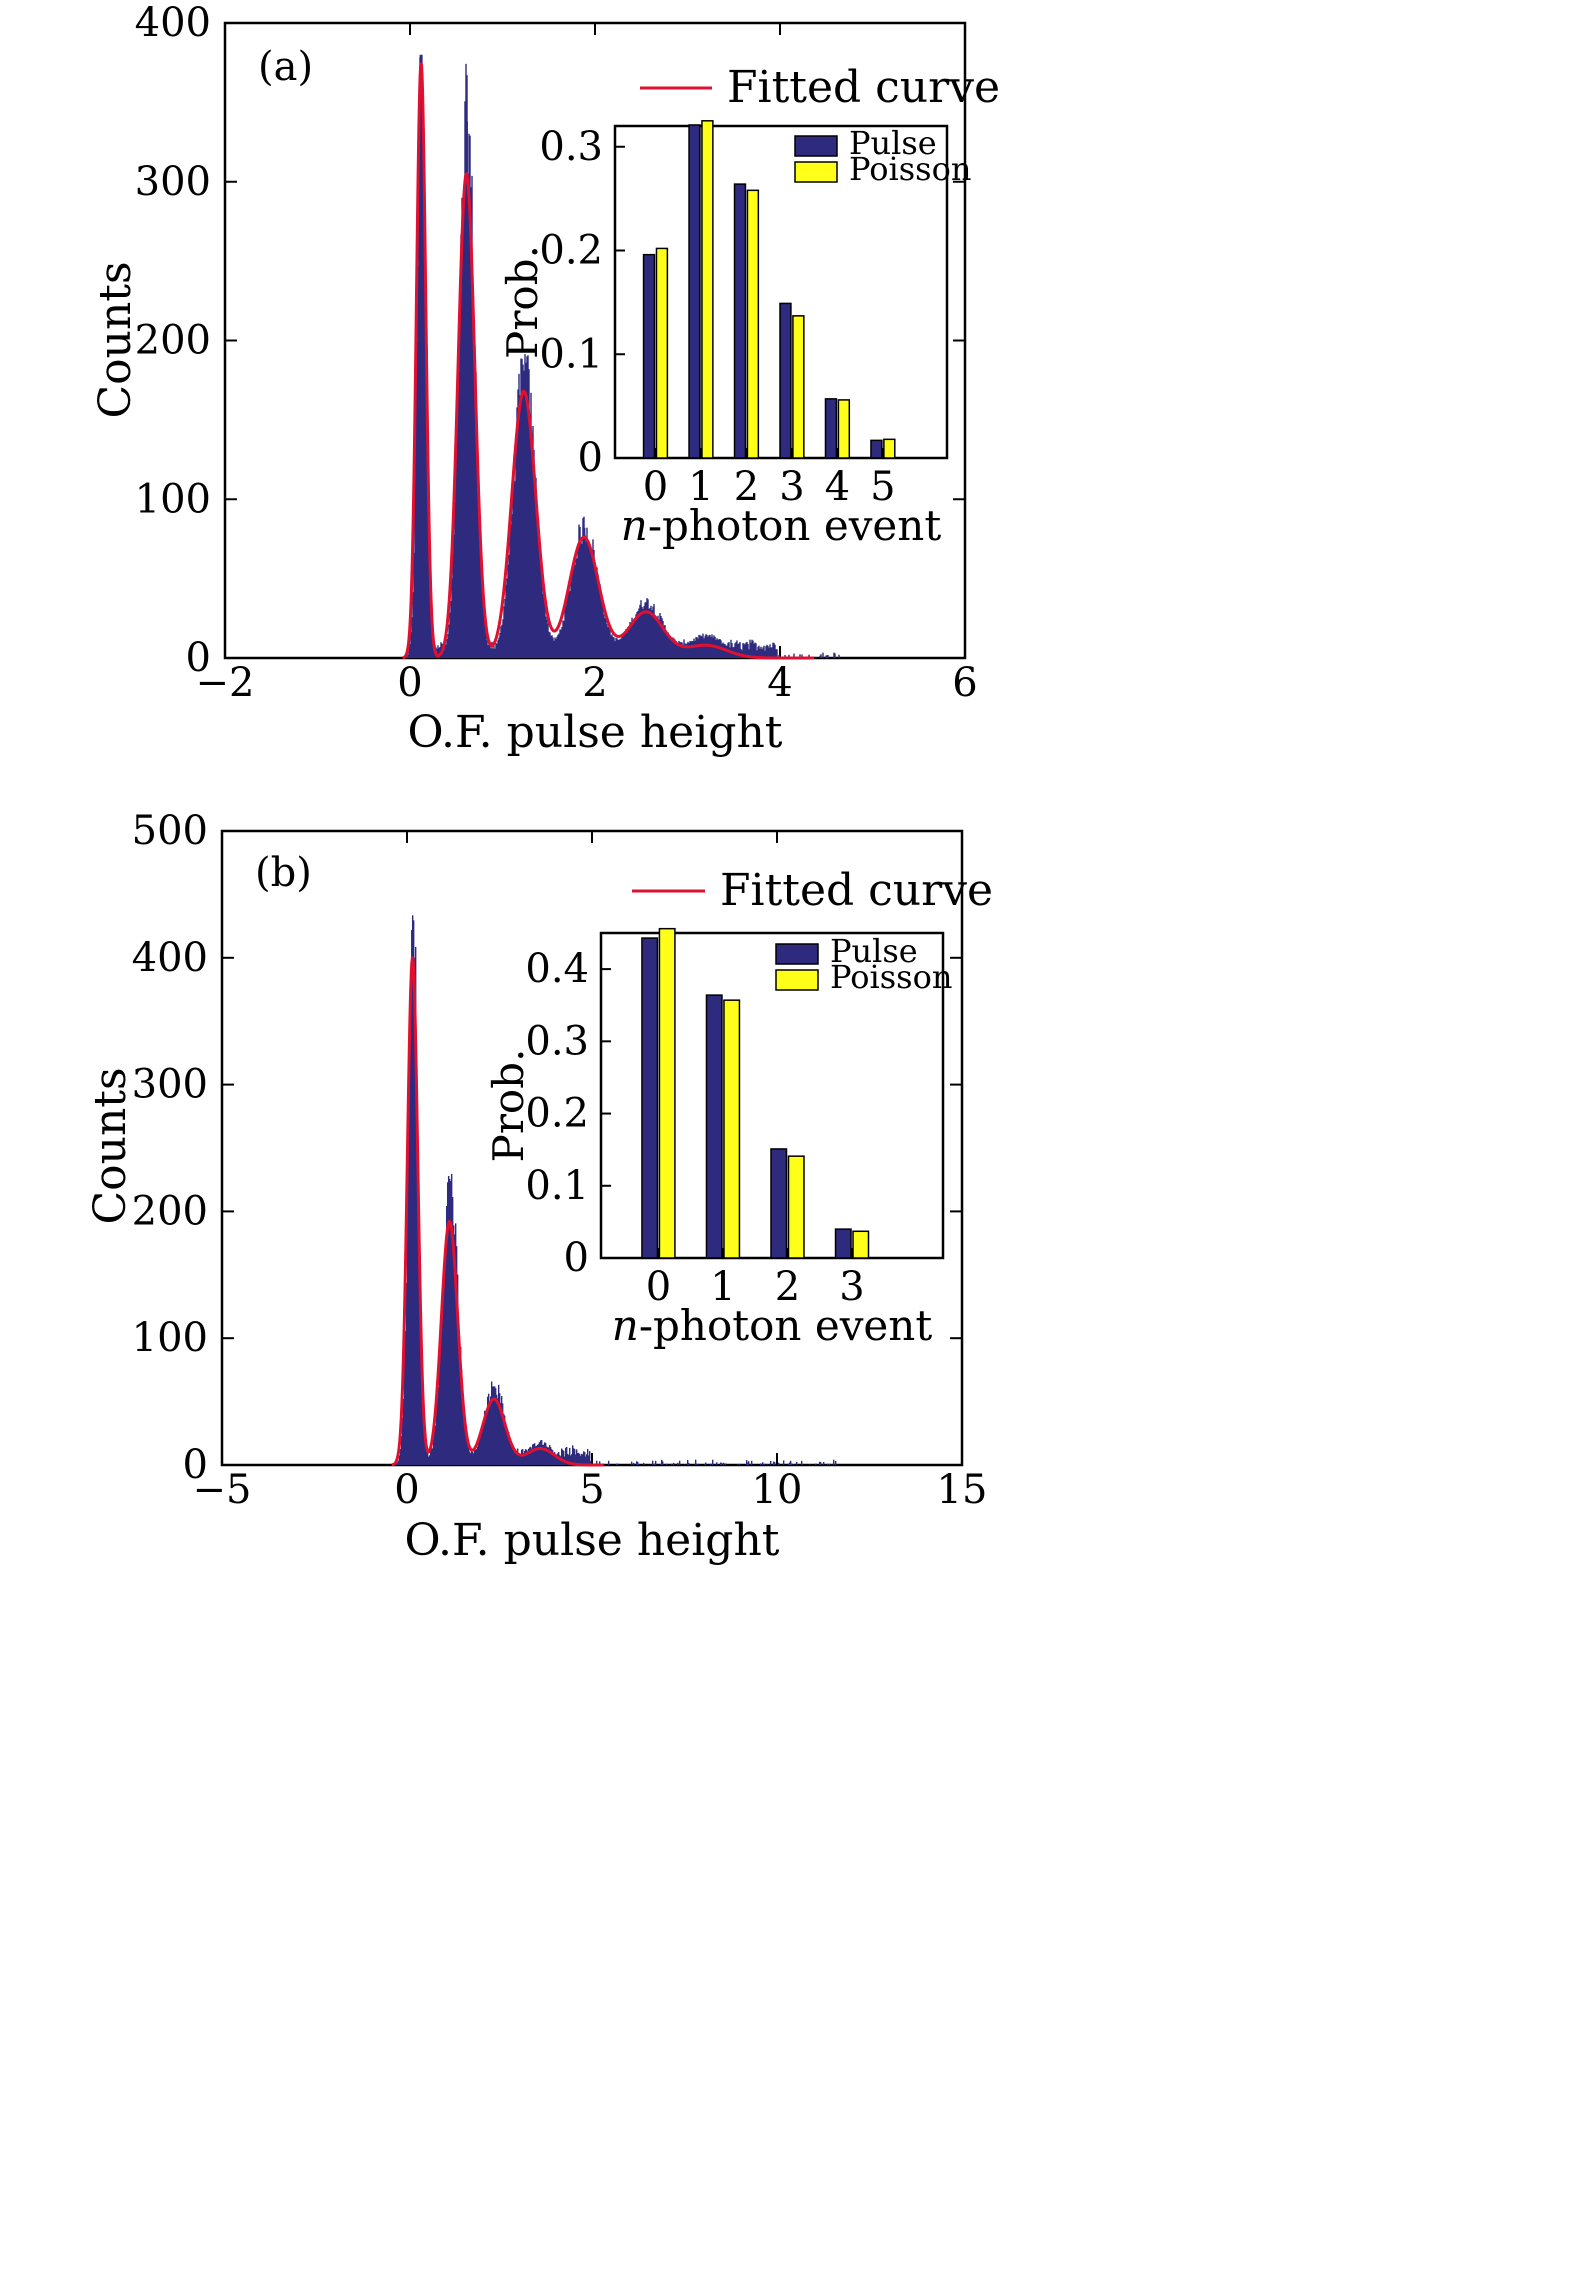  What do you see at coordinates (594, 683) in the screenshot?
I see `x-tick-label: 2` at bounding box center [594, 683].